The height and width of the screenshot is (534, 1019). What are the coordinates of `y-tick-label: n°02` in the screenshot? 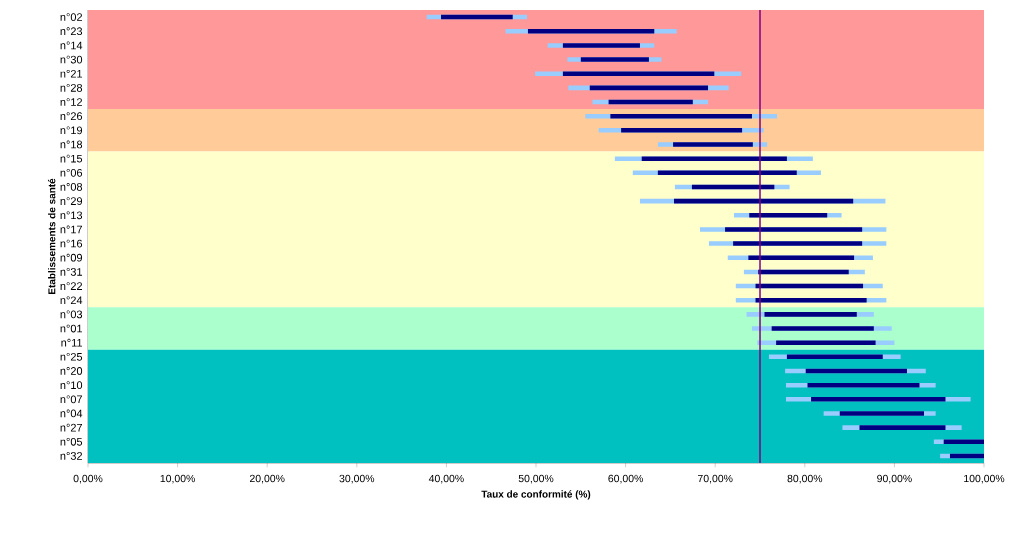 It's located at (71, 17).